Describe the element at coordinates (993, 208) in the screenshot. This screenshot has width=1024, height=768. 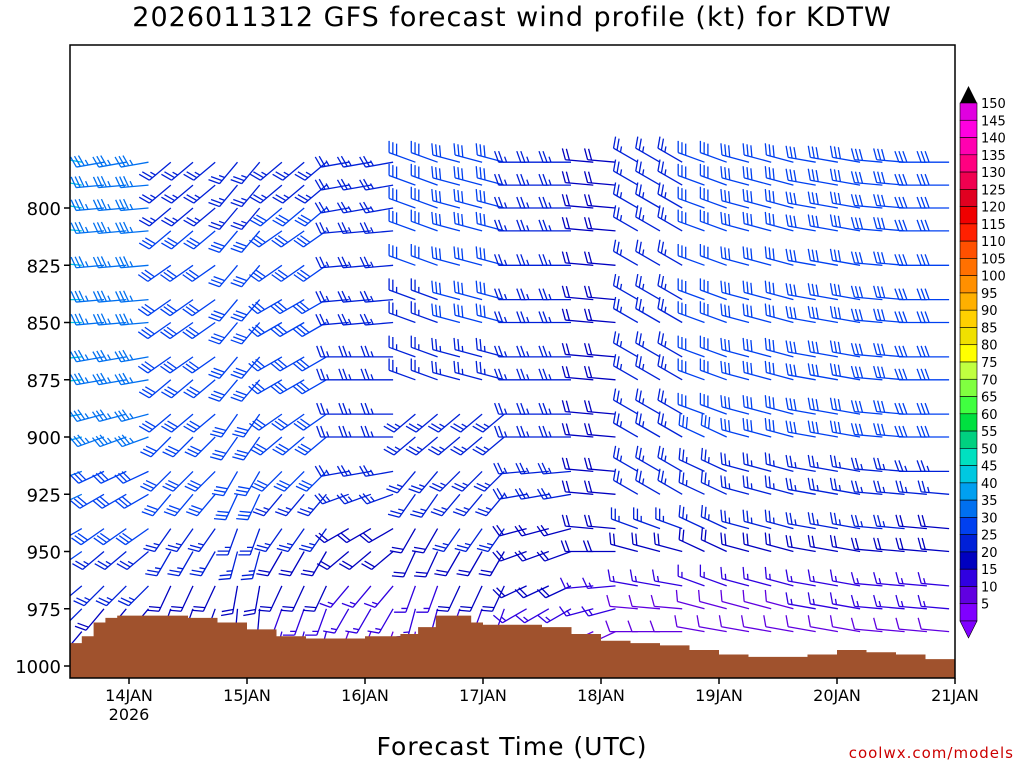
I see `colorbar-label: 120` at that location.